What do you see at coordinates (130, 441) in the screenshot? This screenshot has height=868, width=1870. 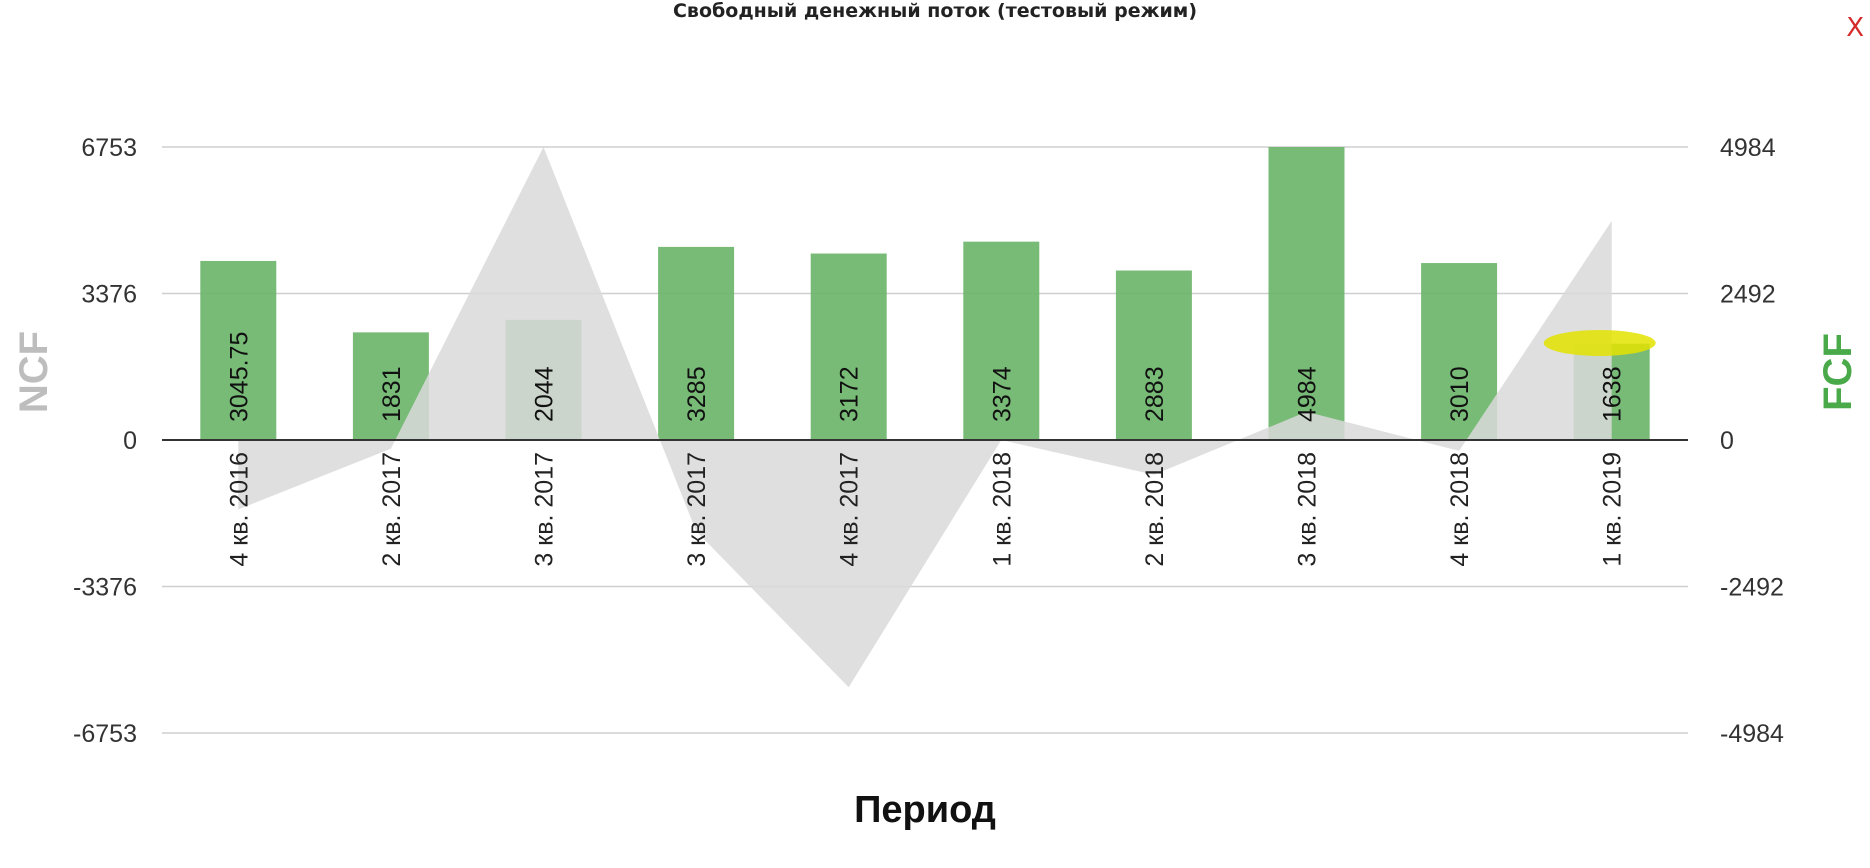 I see `left-y-tick: 0` at bounding box center [130, 441].